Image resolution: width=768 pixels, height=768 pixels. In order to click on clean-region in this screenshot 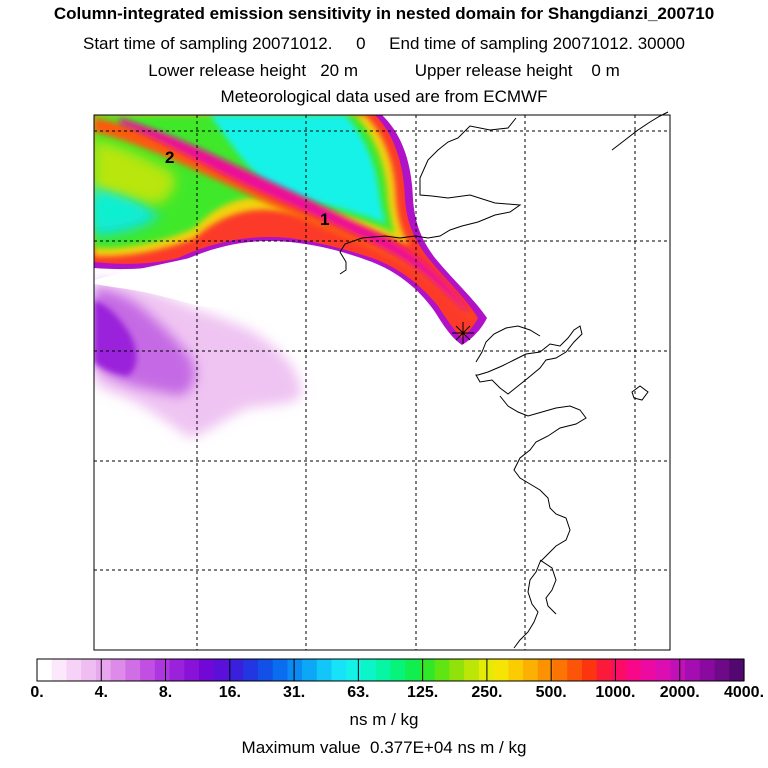, I will do `click(219, 276)`.